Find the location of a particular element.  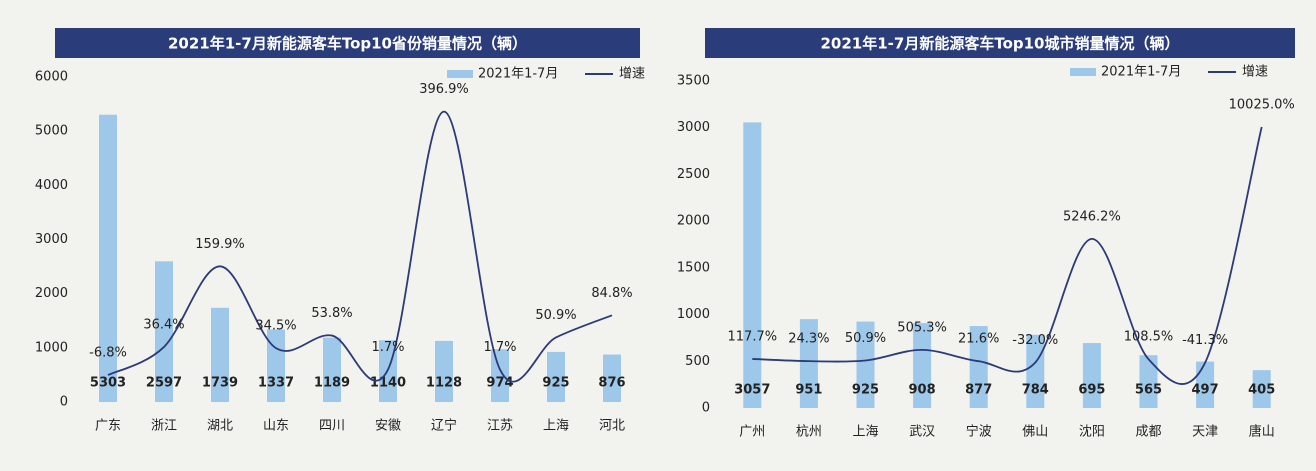

x-tick-label: 四川 is located at coordinates (332, 426).